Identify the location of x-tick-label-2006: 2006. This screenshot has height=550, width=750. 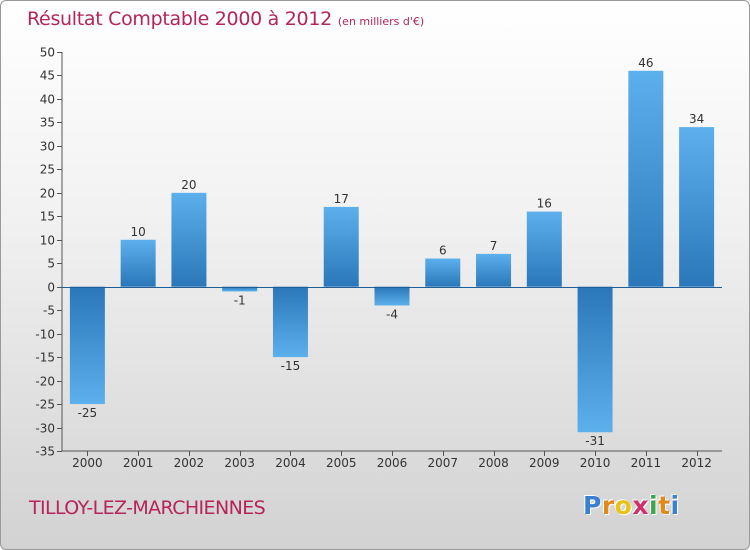
(392, 463).